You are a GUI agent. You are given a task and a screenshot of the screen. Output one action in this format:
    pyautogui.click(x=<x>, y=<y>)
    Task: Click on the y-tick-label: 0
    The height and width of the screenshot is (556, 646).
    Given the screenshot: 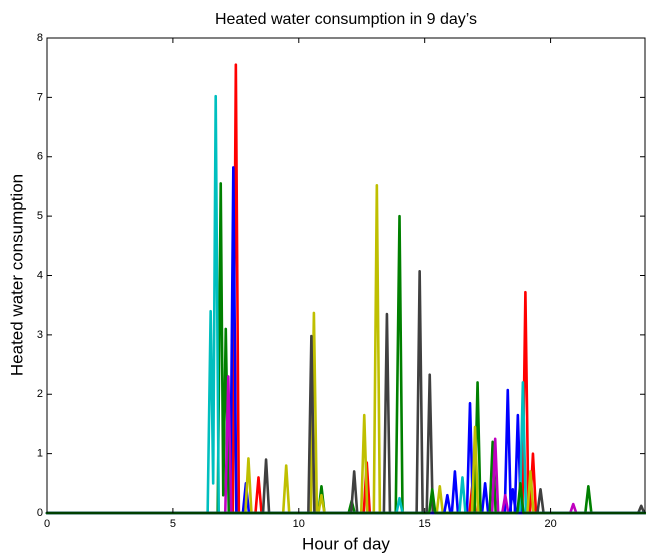 What is the action you would take?
    pyautogui.click(x=40, y=513)
    